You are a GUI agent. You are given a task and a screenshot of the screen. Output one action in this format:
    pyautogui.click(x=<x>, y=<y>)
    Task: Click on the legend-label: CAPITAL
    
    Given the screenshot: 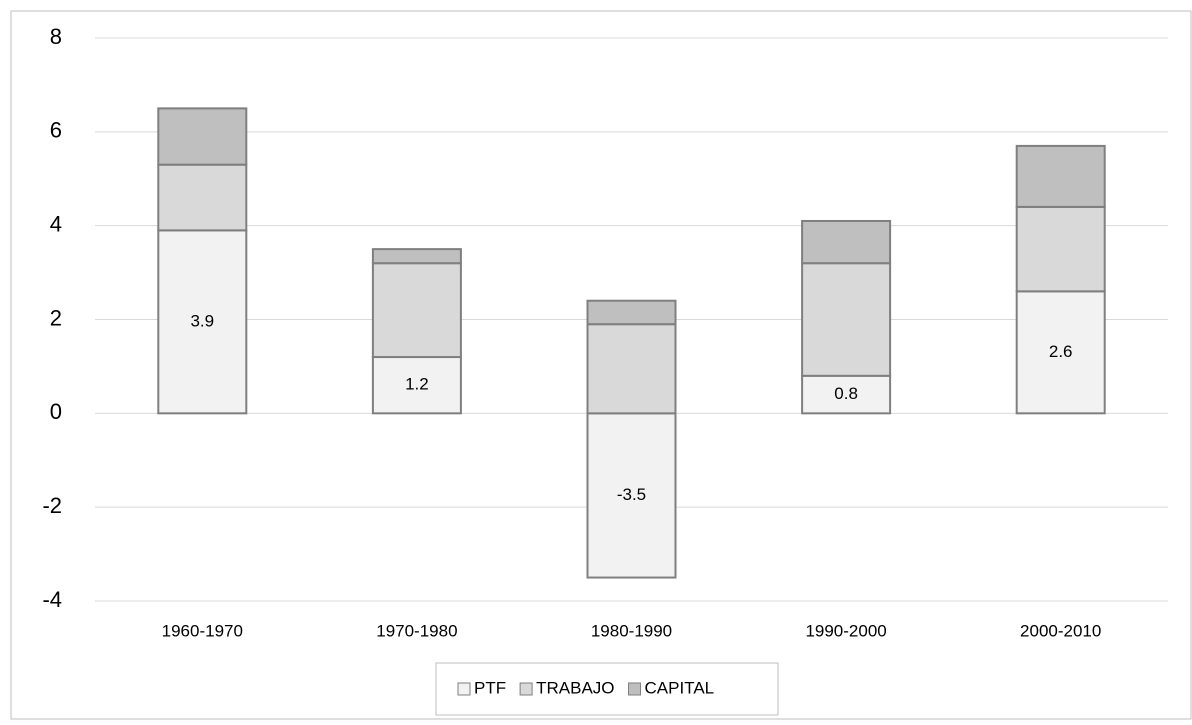 What is the action you would take?
    pyautogui.click(x=680, y=687)
    